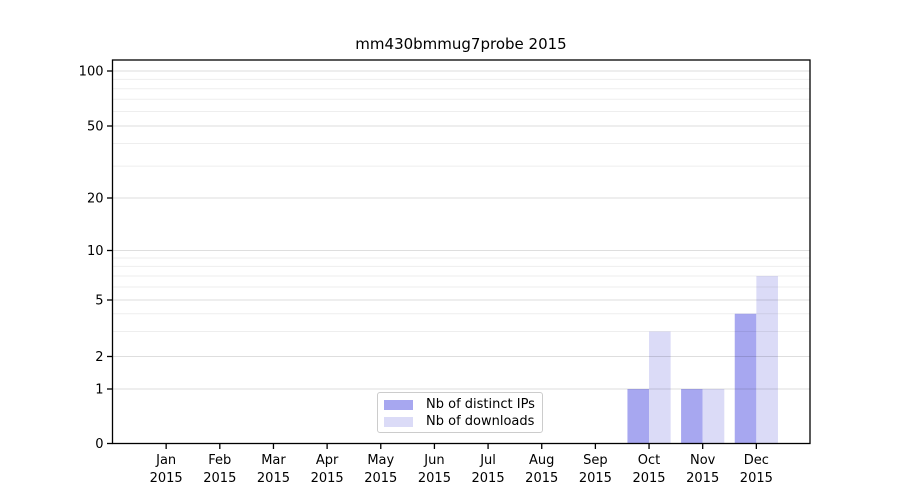 Image resolution: width=900 pixels, height=500 pixels. I want to click on x-axis-tick-label-month: Jun, so click(433, 460).